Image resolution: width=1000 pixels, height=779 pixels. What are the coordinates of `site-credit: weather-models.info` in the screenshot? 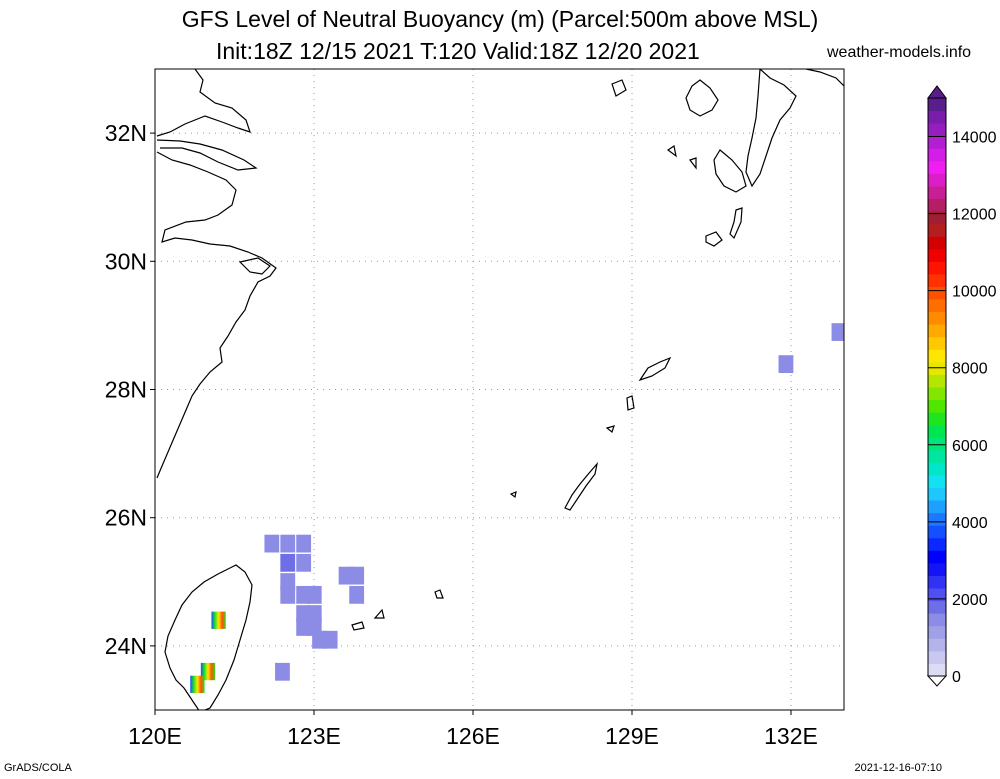 It's located at (899, 52).